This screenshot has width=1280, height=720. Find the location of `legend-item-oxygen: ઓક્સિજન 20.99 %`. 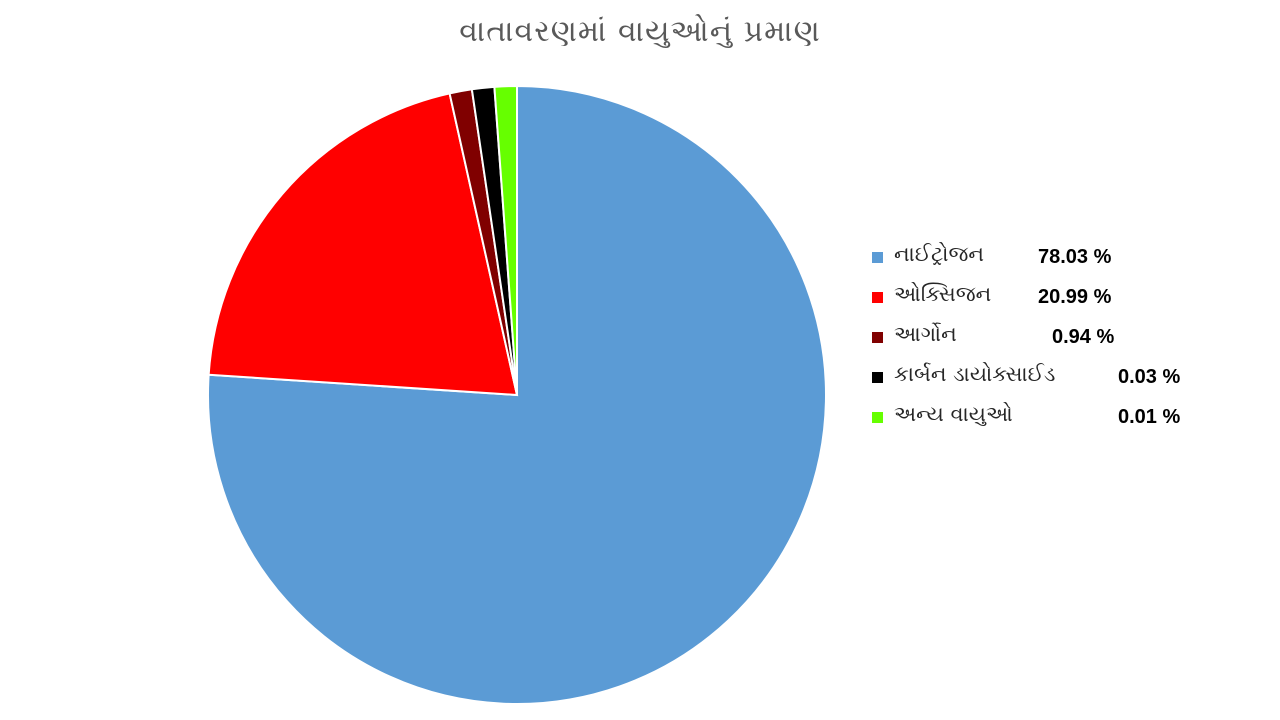

legend-item-oxygen: ઓક્સિજન 20.99 % is located at coordinates (1040, 300).